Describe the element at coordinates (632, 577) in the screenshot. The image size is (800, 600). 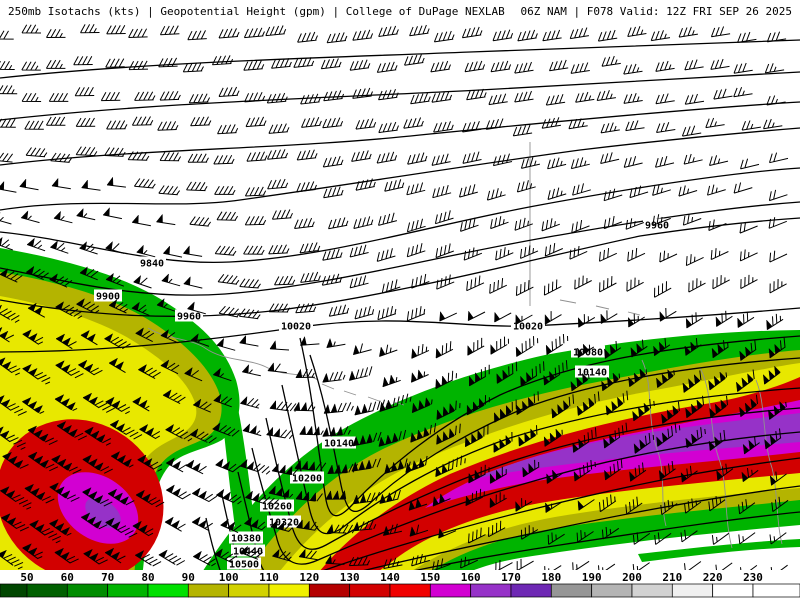
I see `legend-tick-label: 200` at that location.